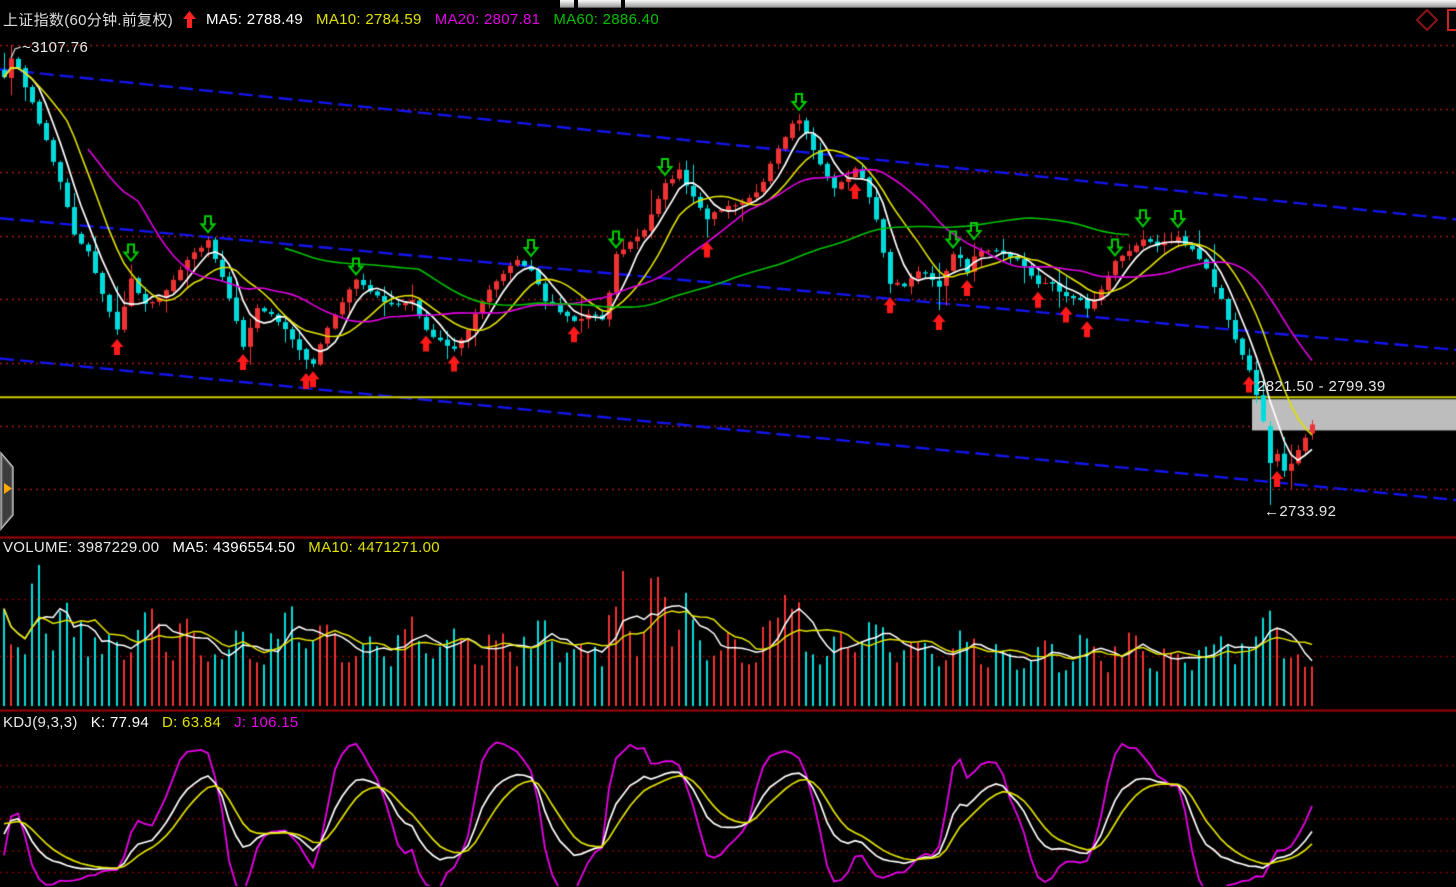 The image size is (1456, 887). I want to click on ma20-value: MA20: 2807.81, so click(487, 19).